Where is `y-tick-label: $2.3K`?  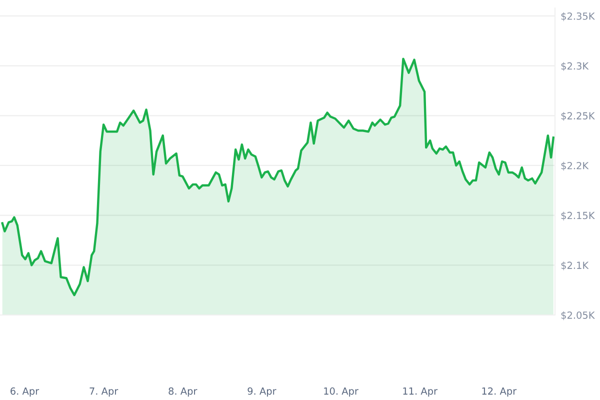 y-tick-label: $2.3K is located at coordinates (575, 66).